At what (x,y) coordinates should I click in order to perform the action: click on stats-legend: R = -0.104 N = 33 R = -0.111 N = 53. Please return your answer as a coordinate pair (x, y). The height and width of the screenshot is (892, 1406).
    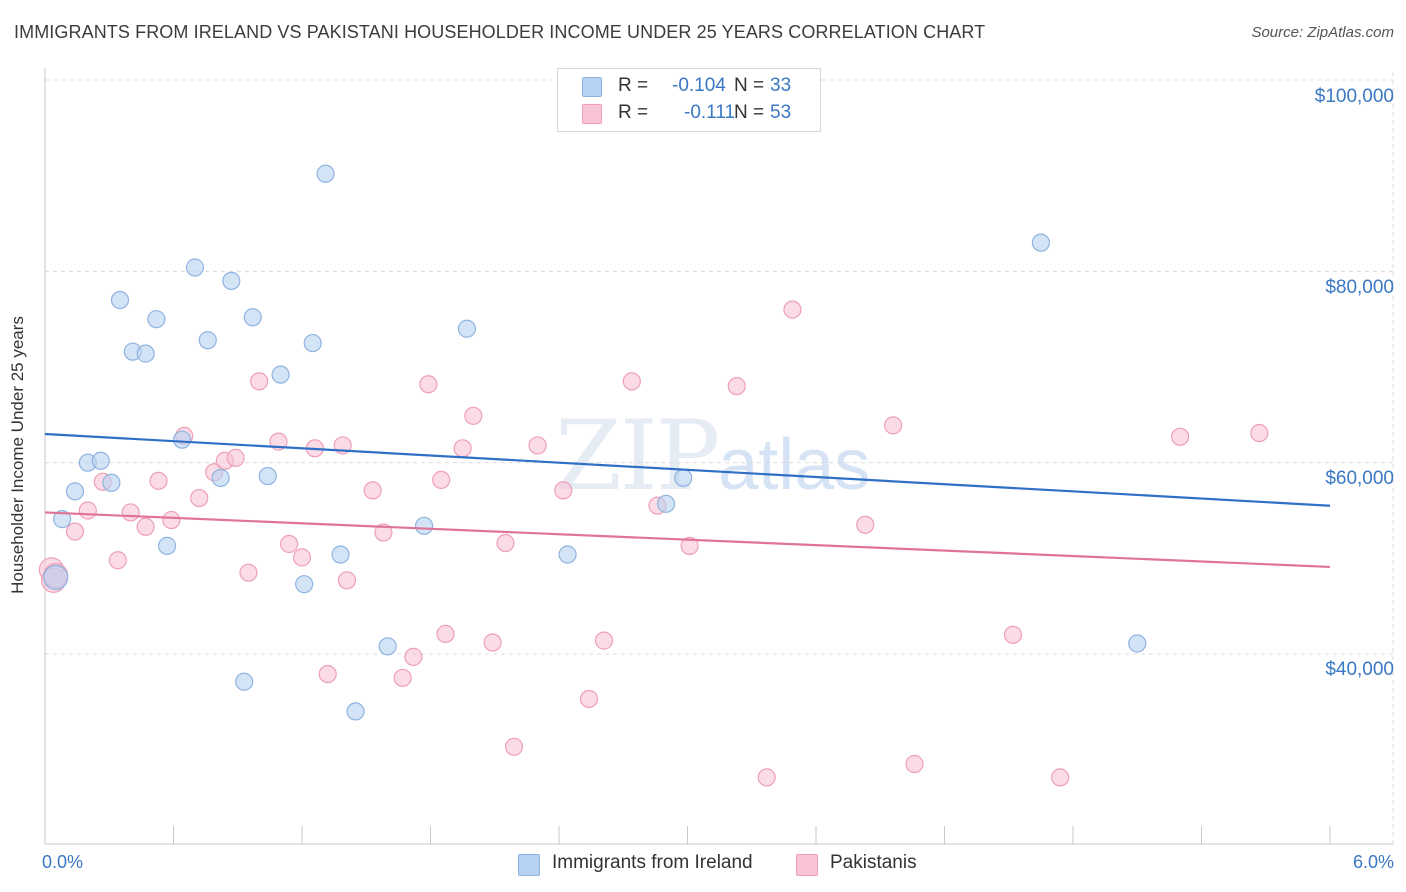
    Looking at the image, I should click on (689, 100).